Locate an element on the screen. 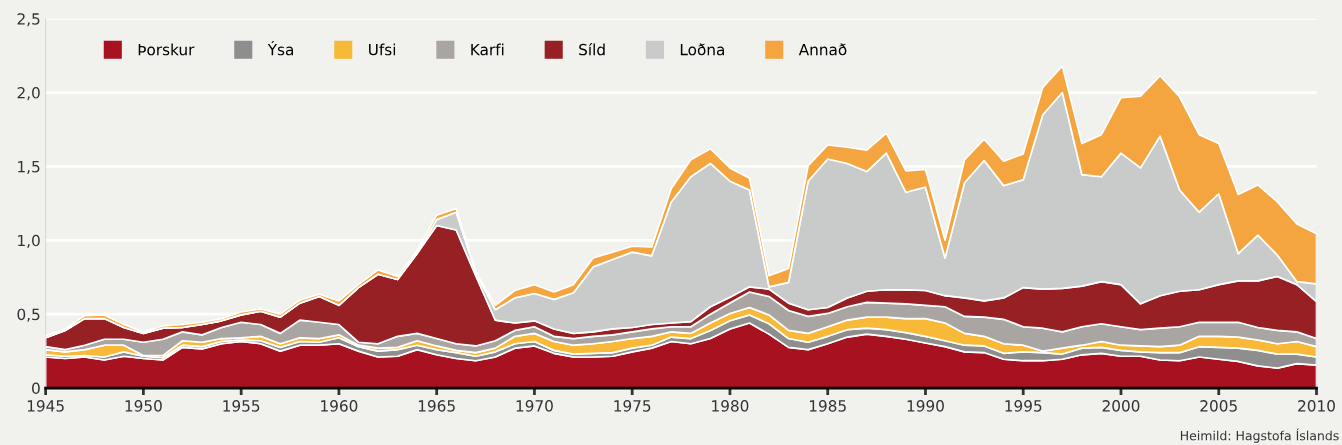  legend-label: Ufsi is located at coordinates (382, 49).